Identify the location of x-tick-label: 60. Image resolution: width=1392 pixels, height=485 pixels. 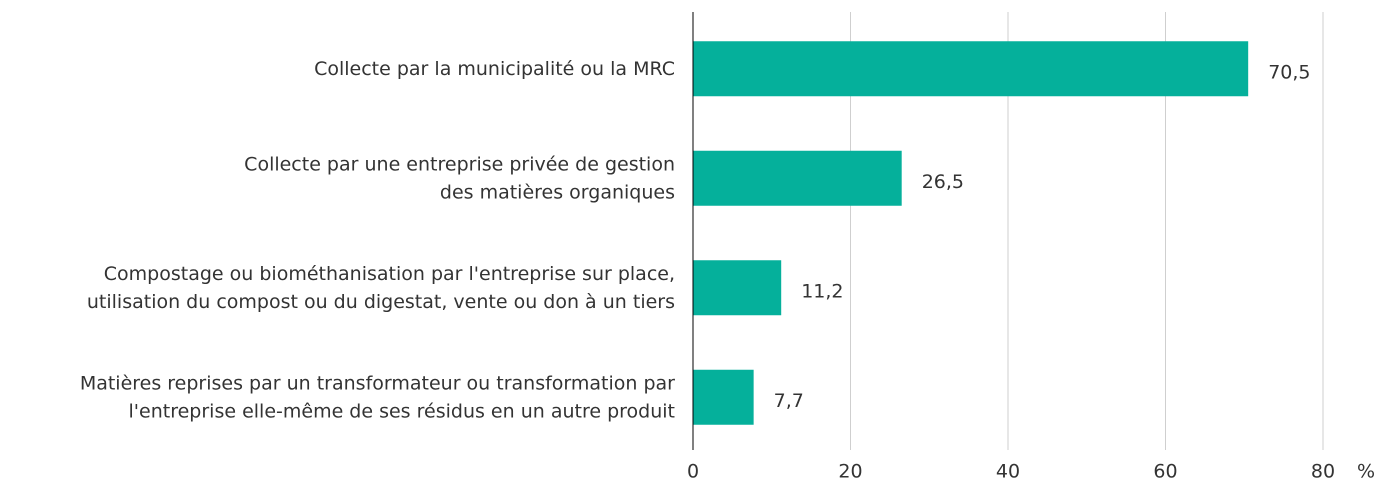
(1165, 472).